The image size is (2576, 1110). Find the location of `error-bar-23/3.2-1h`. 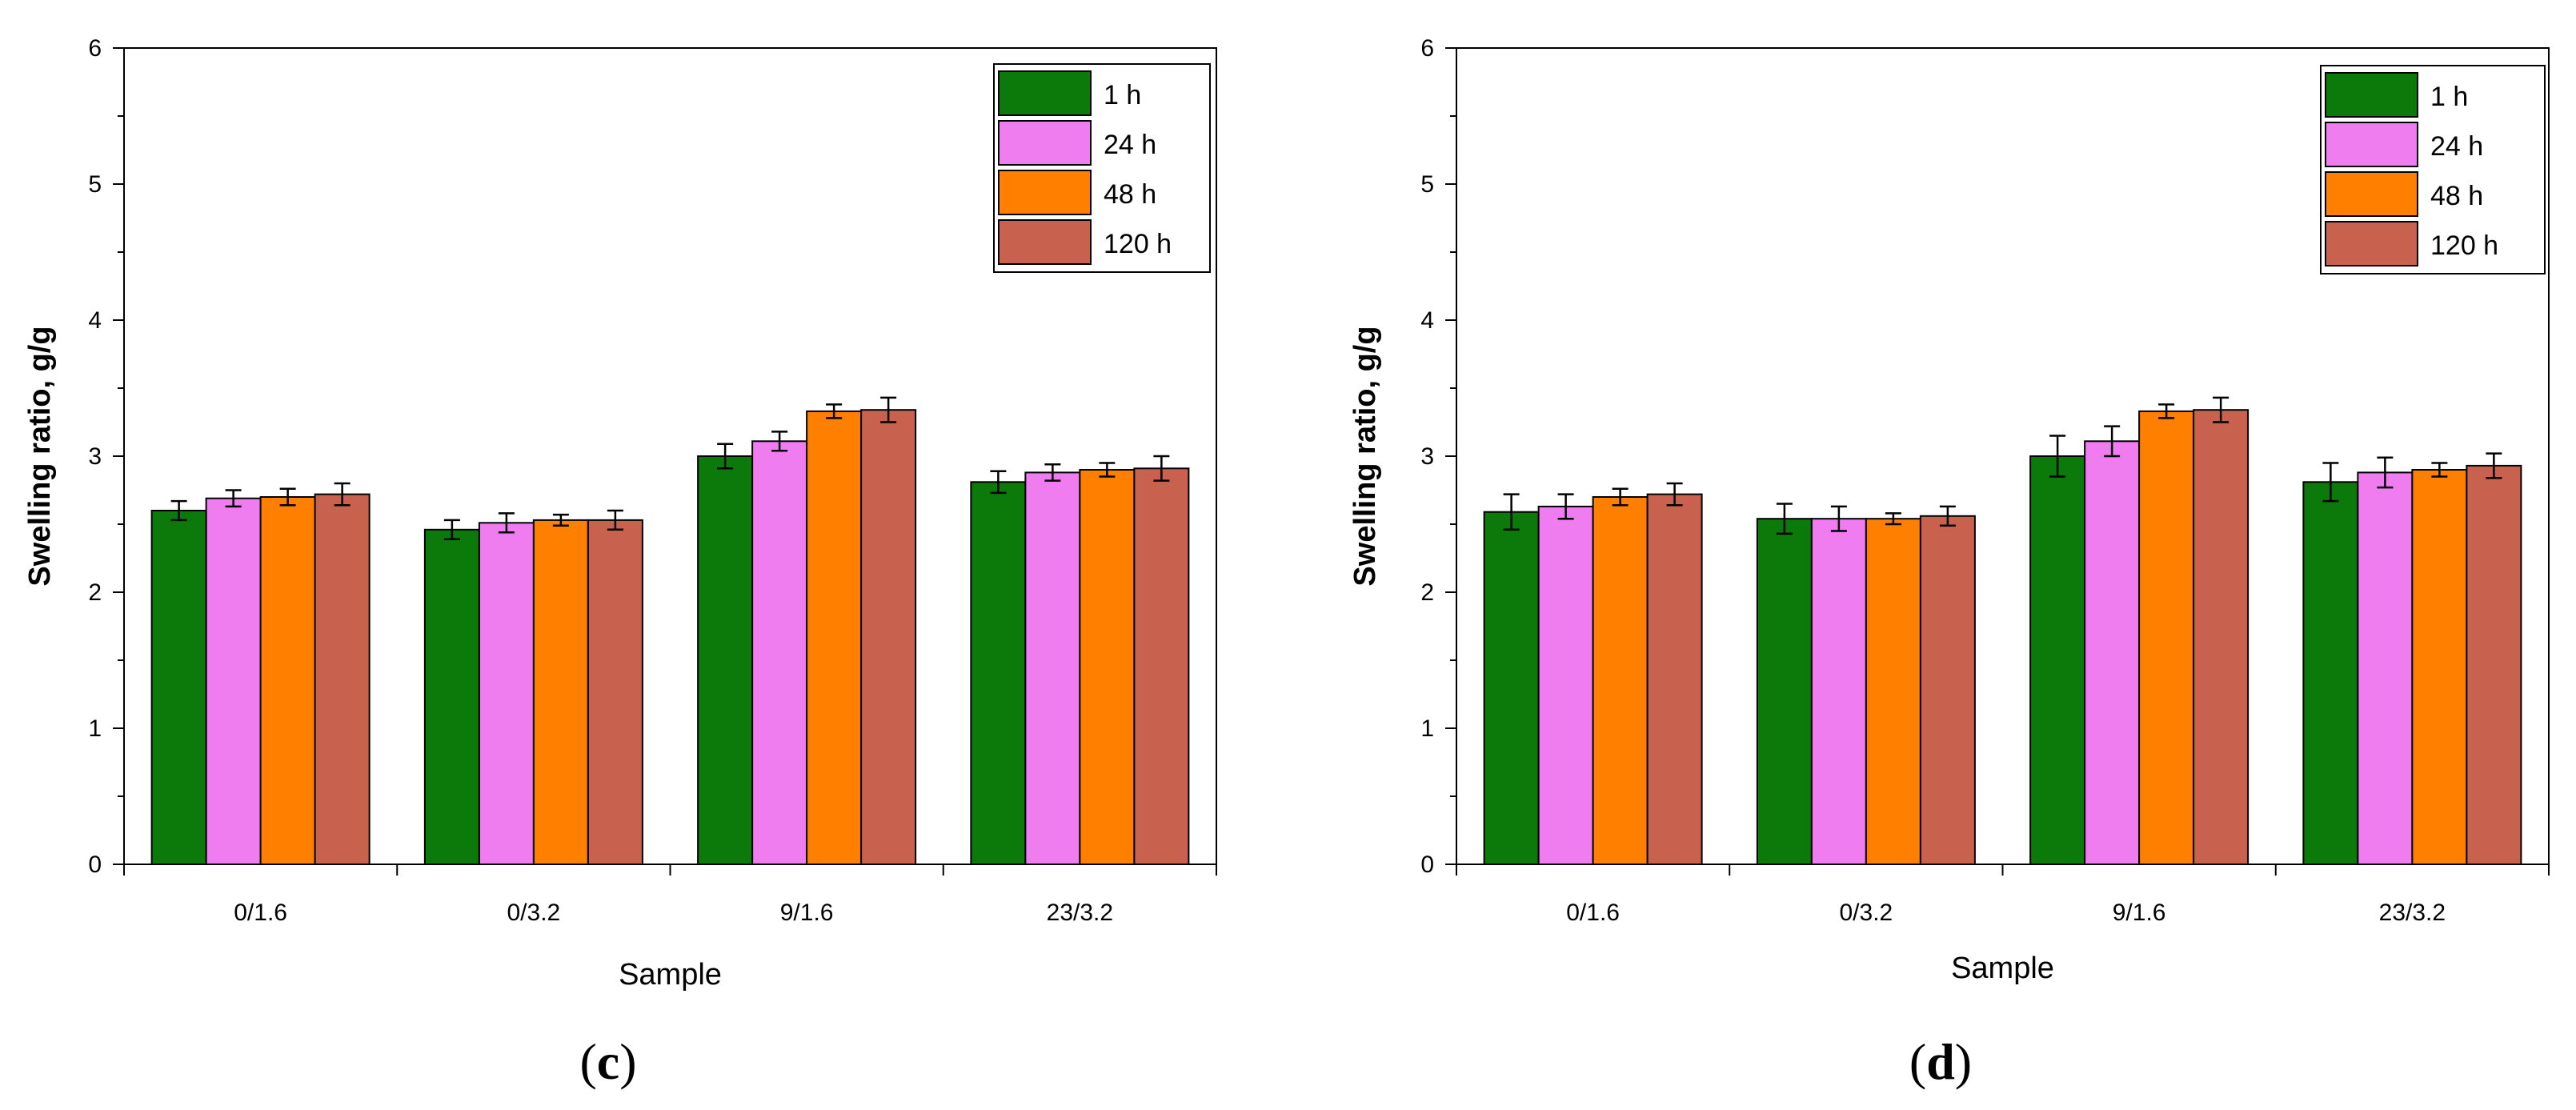

error-bar-23/3.2-1h is located at coordinates (2330, 482).